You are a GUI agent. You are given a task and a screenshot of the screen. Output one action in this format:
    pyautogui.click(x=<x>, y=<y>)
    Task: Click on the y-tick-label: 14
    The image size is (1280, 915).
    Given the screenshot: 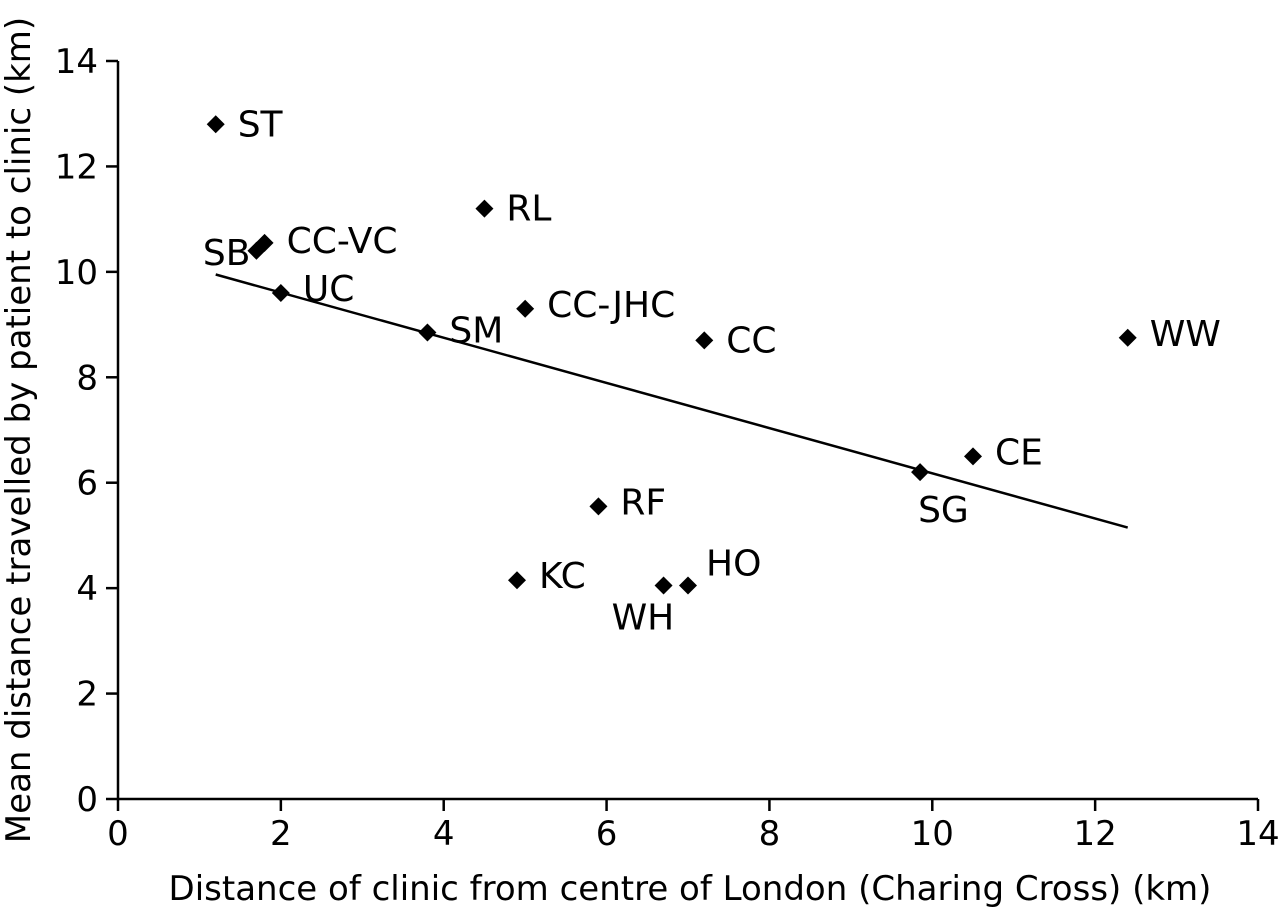 What is the action you would take?
    pyautogui.click(x=76, y=62)
    